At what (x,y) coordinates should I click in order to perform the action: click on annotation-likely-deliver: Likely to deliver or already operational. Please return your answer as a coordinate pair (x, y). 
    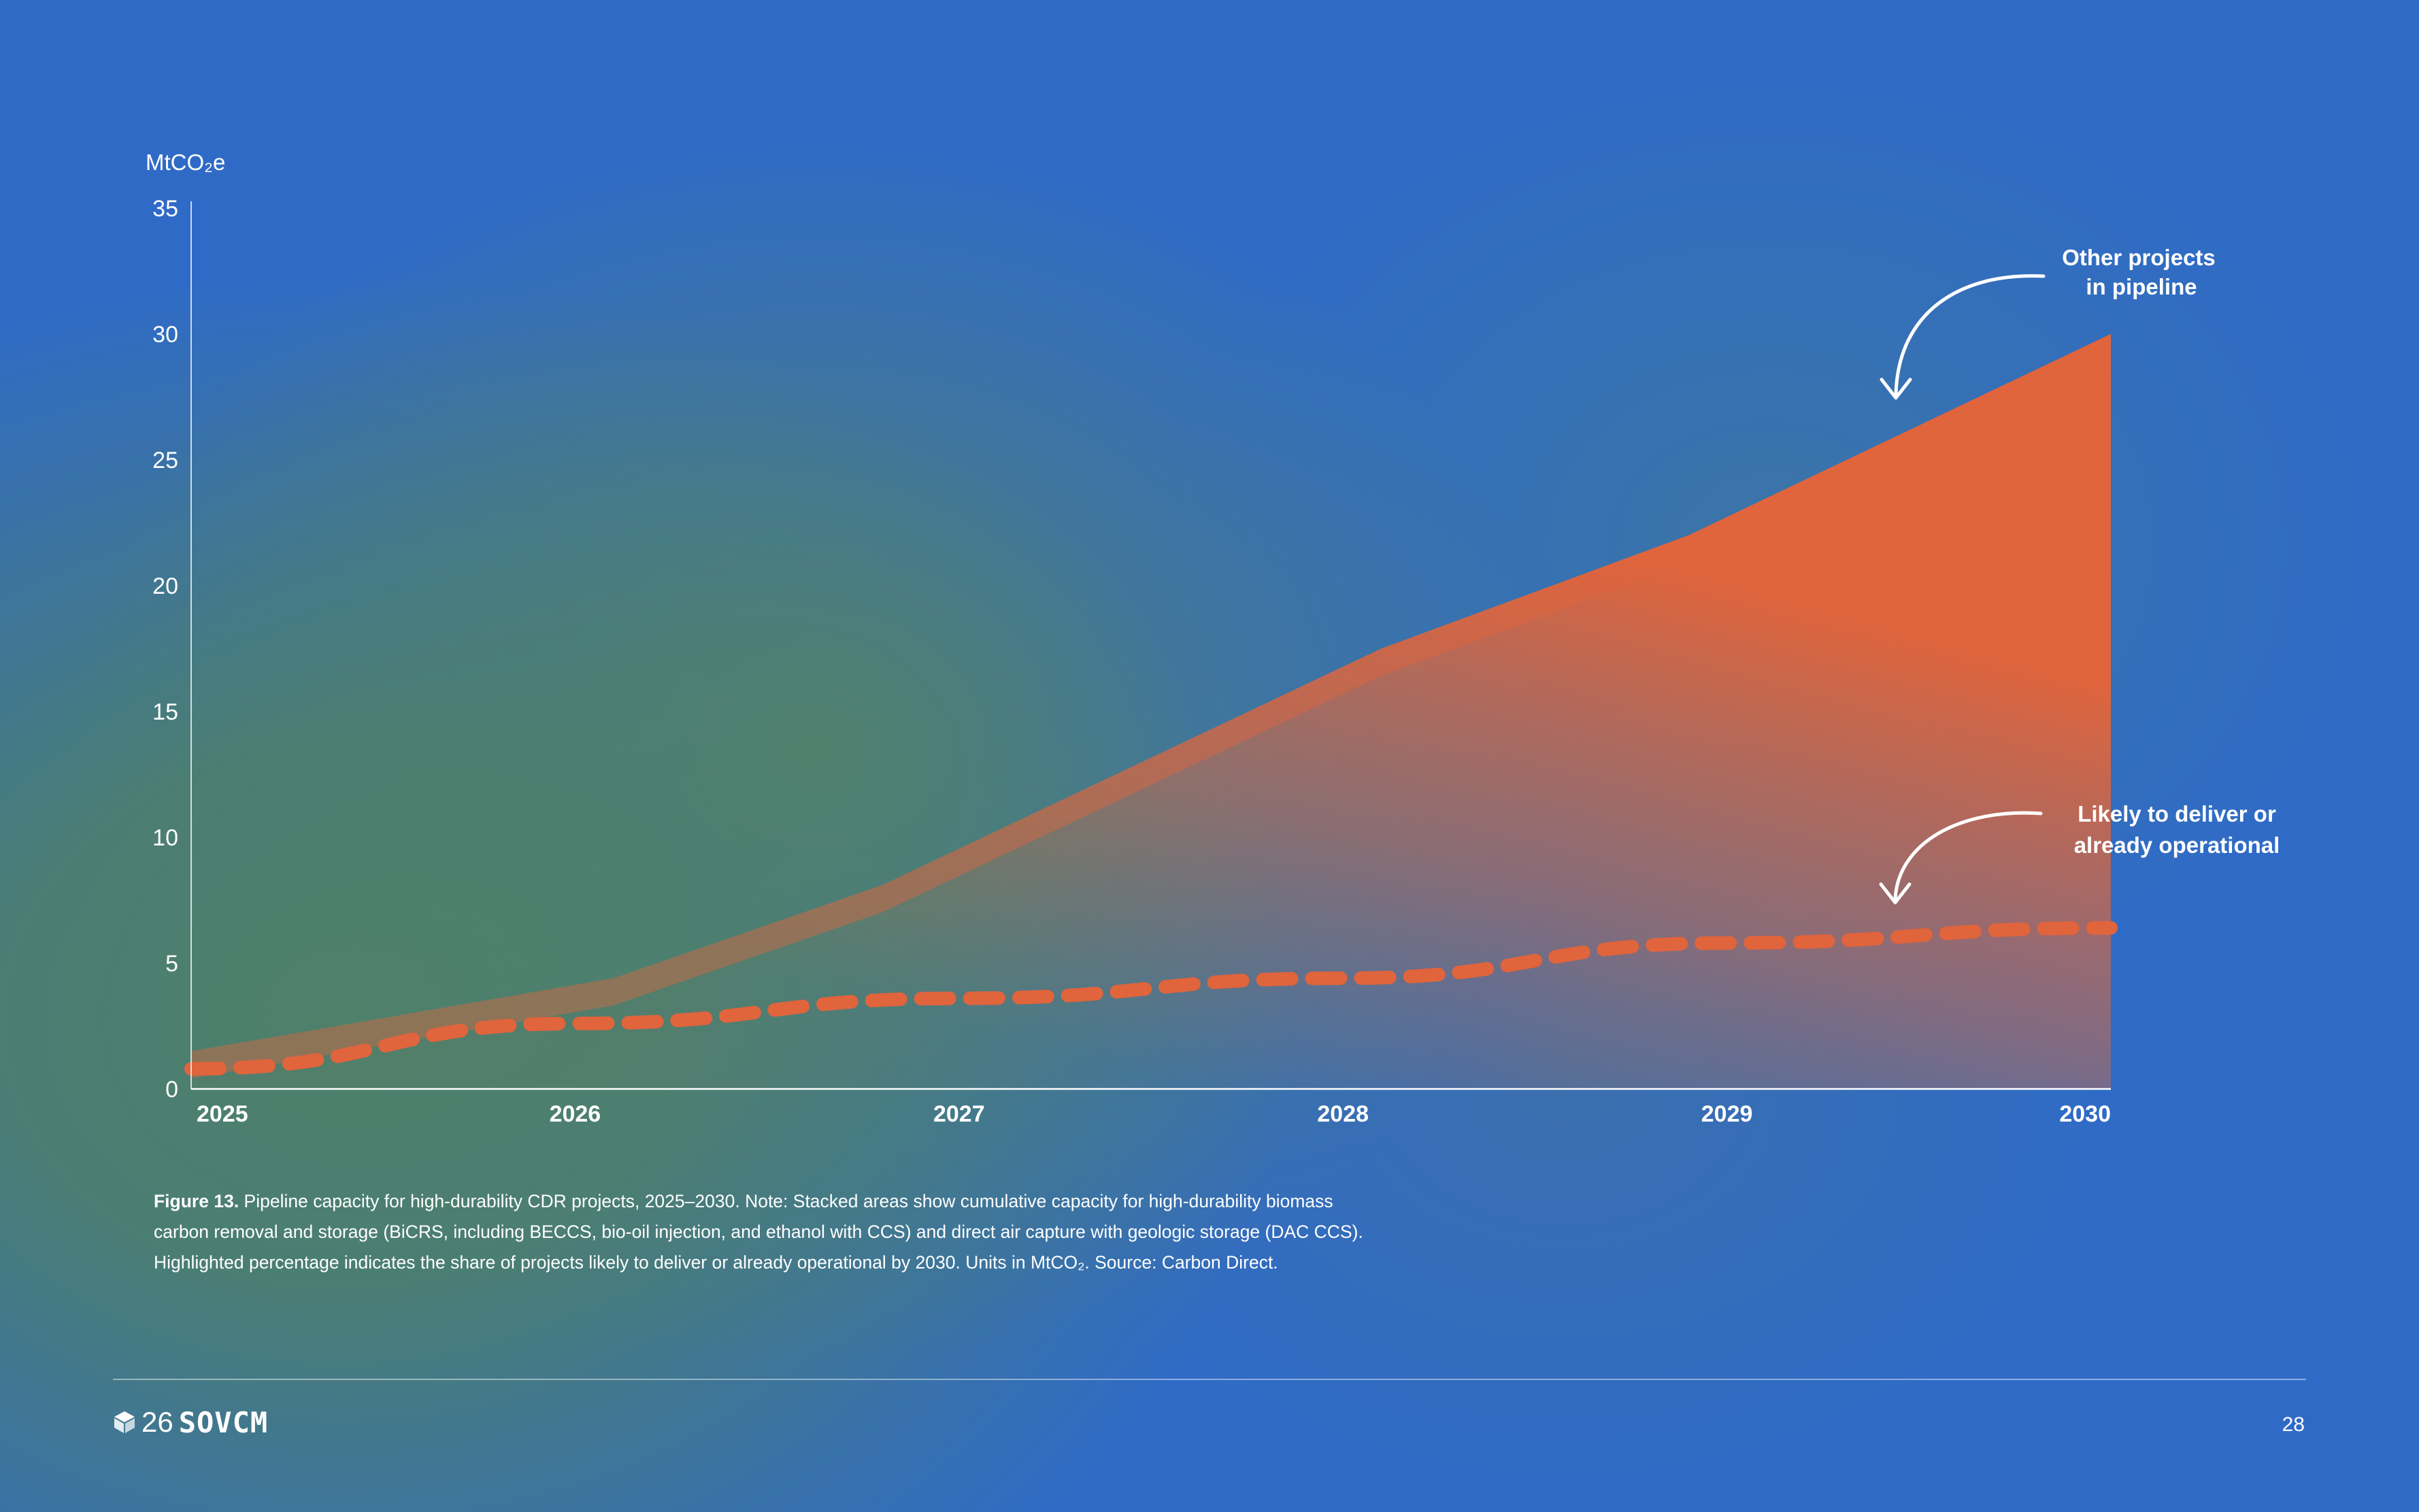
    Looking at the image, I should click on (2079, 853).